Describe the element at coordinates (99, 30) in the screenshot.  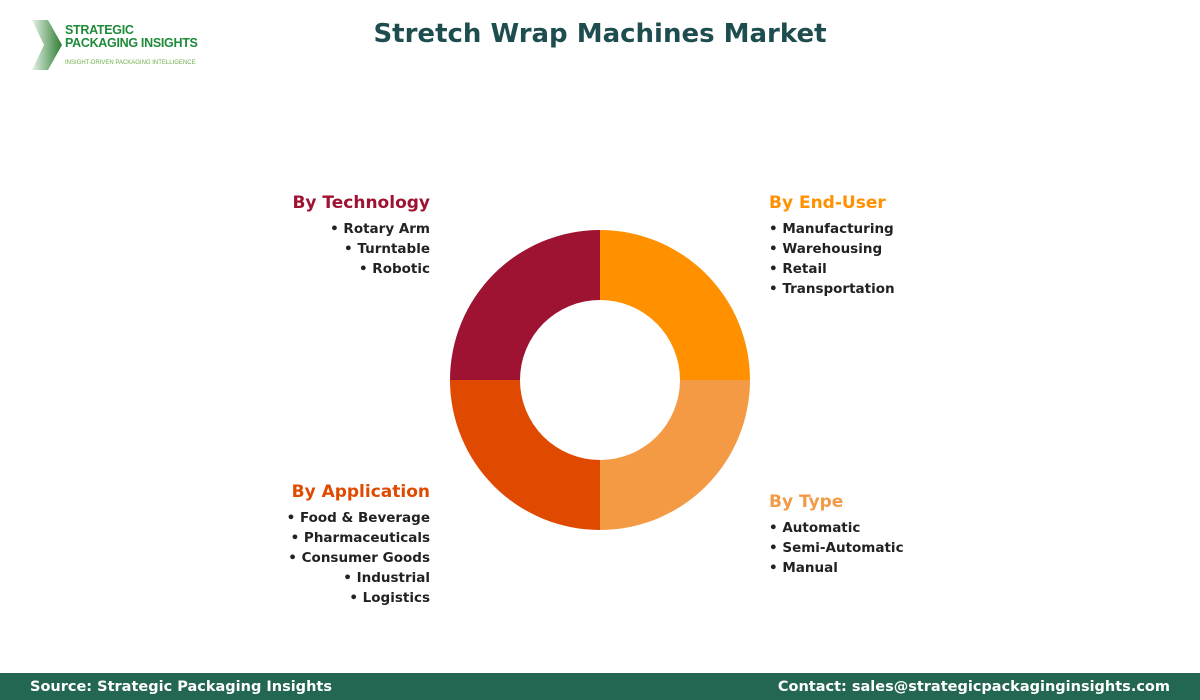
I see `logo-line1: STRATEGIC` at that location.